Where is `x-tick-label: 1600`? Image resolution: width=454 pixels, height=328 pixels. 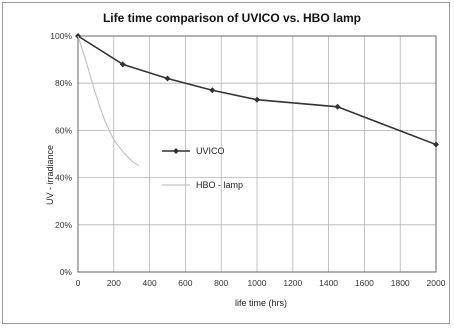 x-tick-label: 1600 is located at coordinates (364, 283).